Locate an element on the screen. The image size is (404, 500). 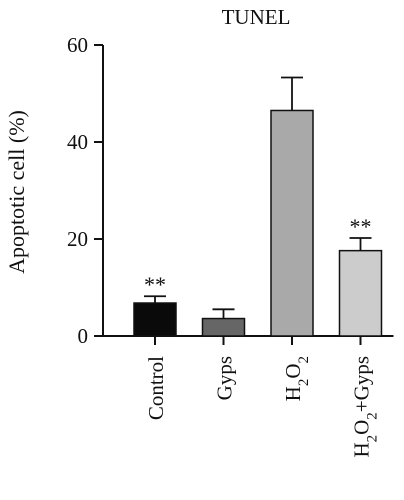
y-tick-label: 40 is located at coordinates (77, 142).